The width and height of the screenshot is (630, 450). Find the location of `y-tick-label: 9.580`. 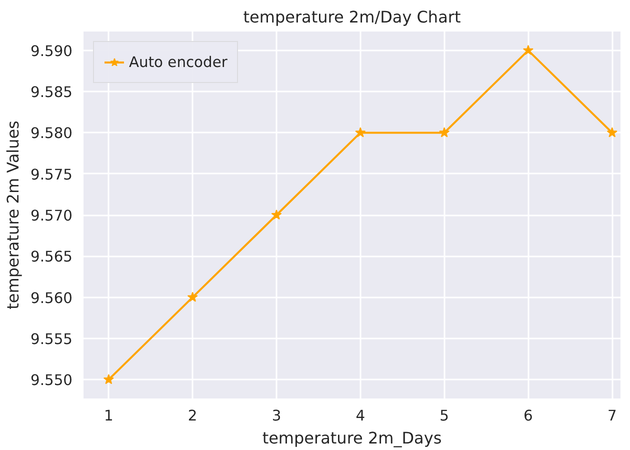

y-tick-label: 9.580 is located at coordinates (51, 133).